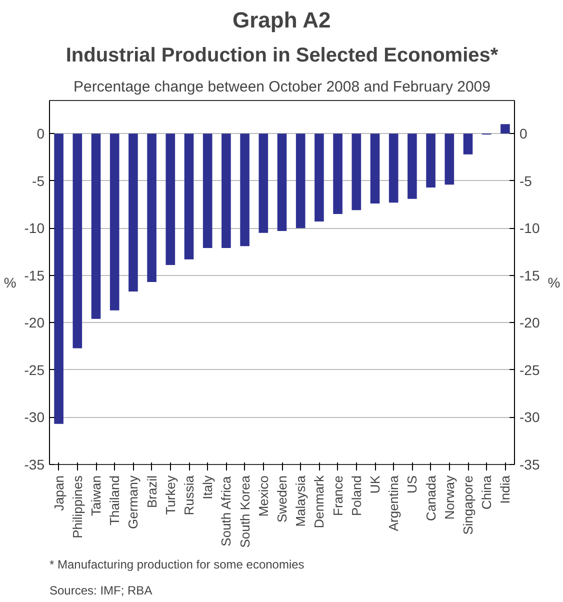 The image size is (563, 602). I want to click on x-tick-label: Argentina, so click(394, 503).